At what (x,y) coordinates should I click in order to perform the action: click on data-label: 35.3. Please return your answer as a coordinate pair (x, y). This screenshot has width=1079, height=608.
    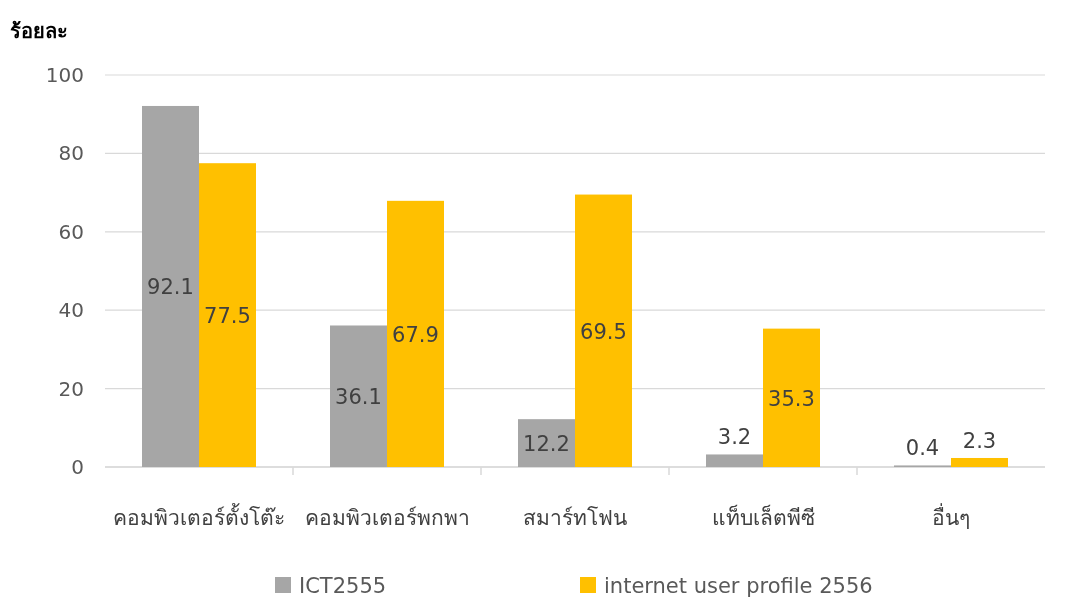
    Looking at the image, I should click on (791, 398).